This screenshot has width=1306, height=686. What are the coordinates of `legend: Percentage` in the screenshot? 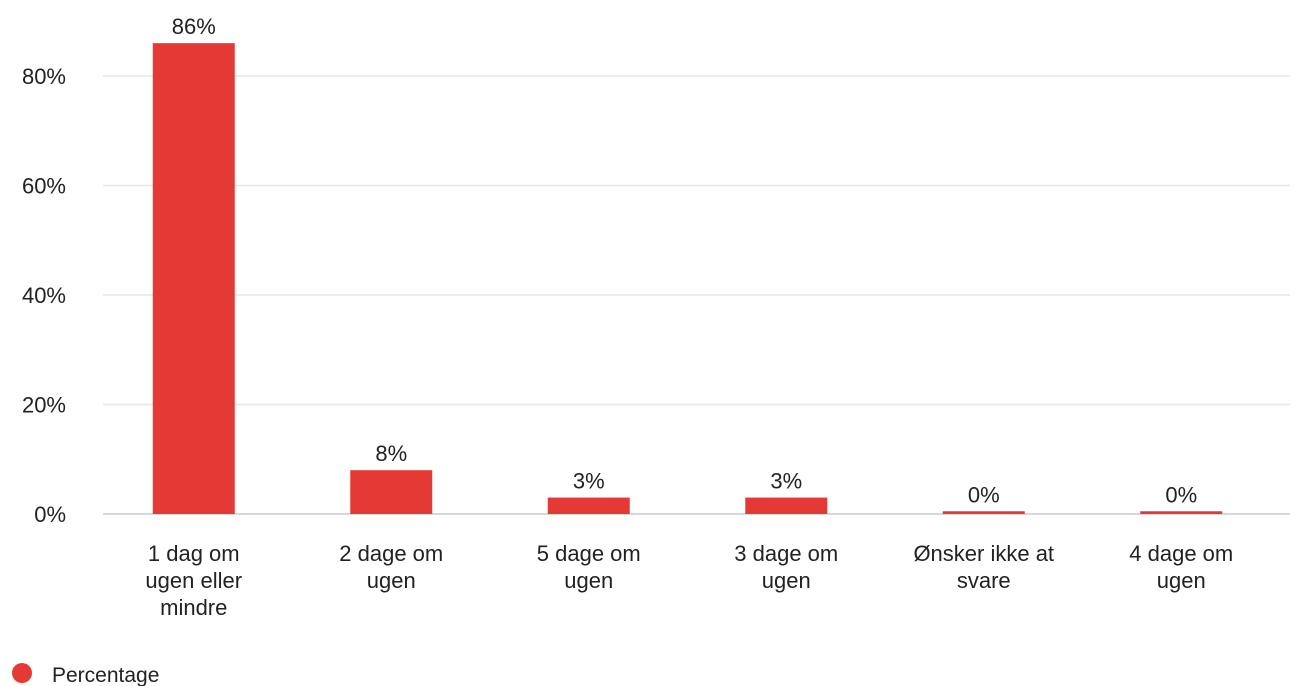 It's located at (85, 674).